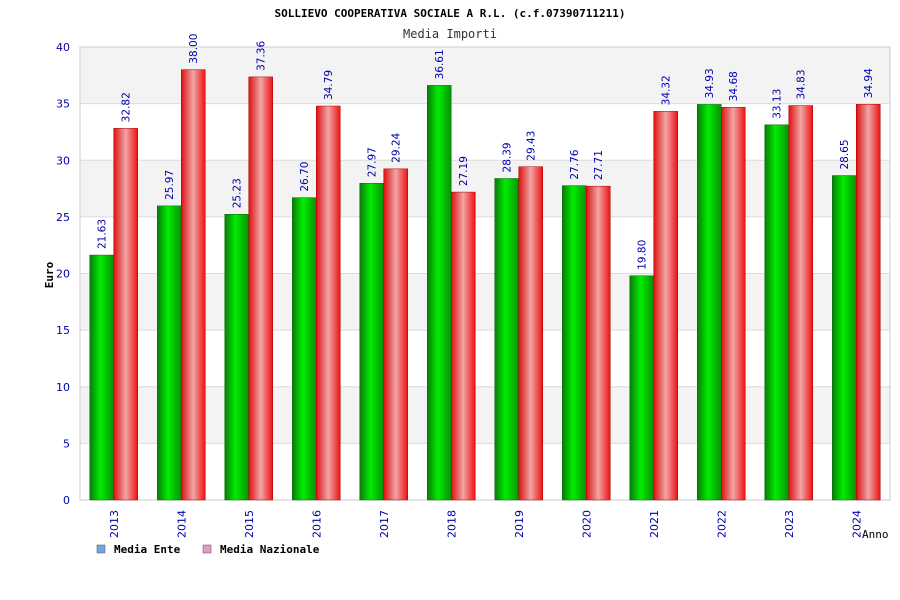  I want to click on x-tick-label: 2014, so click(181, 524).